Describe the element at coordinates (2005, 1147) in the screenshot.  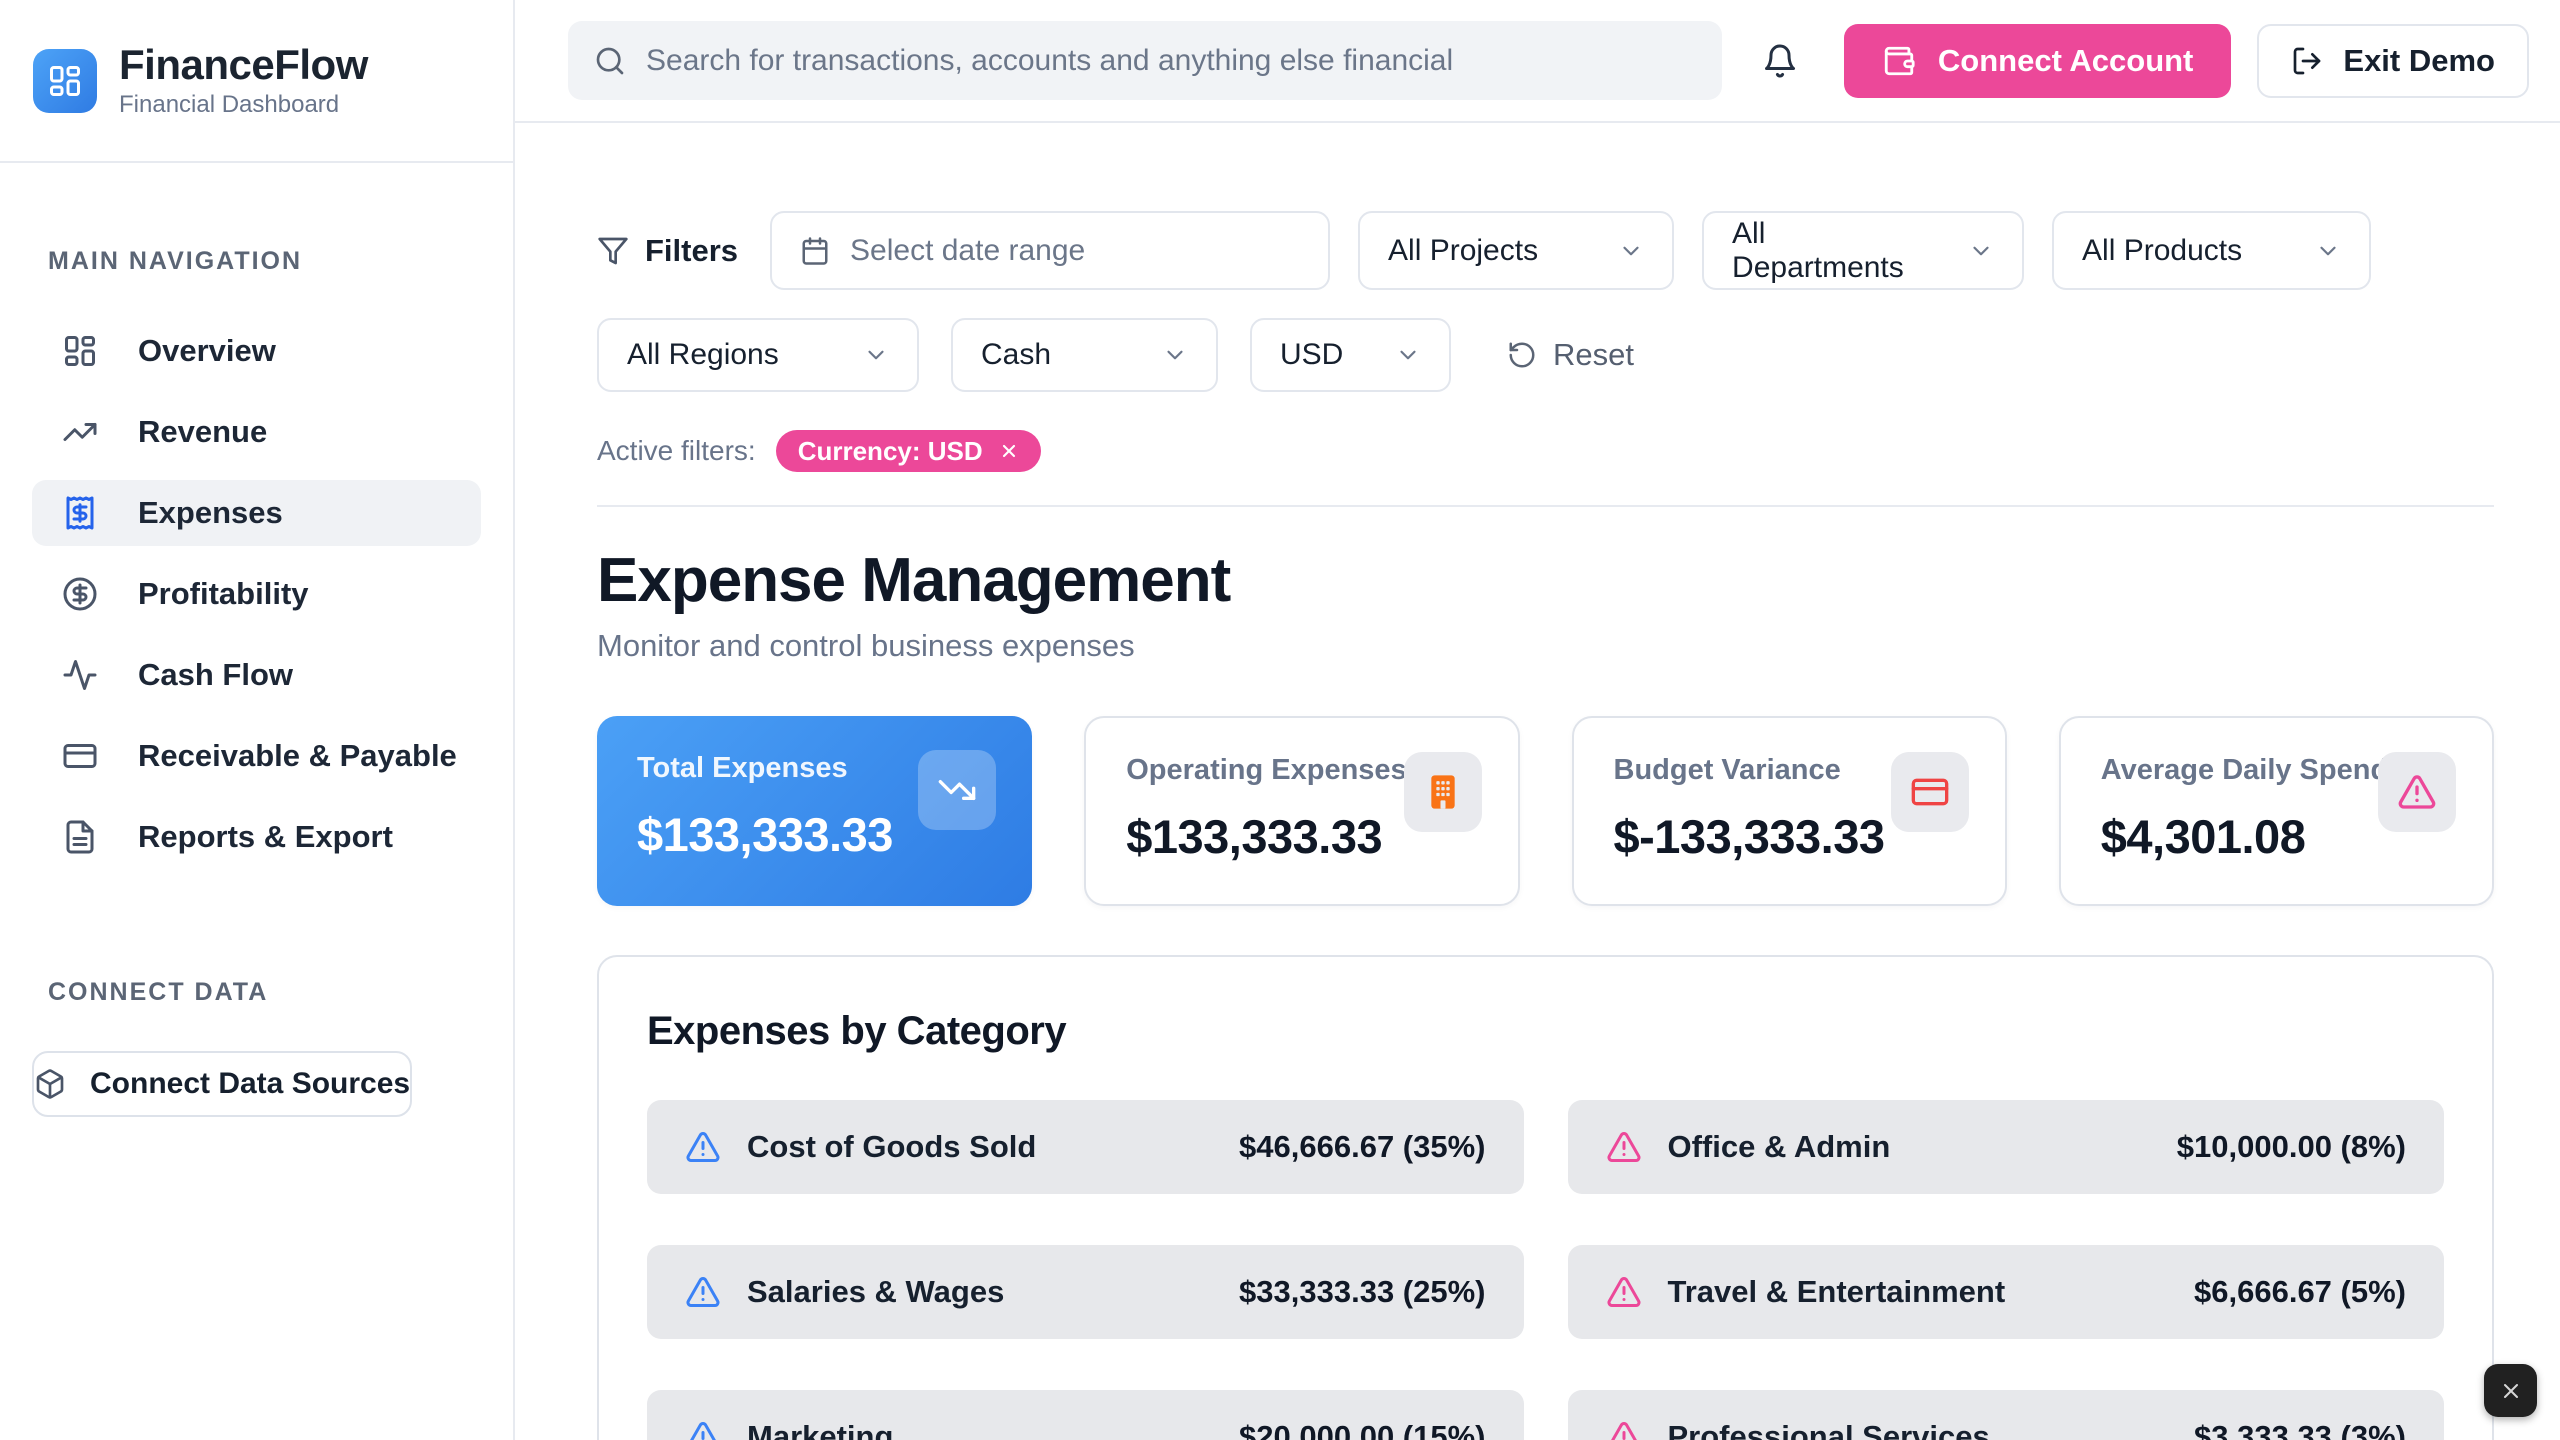
I see `category-row-office-admin: Office & Admin $10,000.00 (8%)` at that location.